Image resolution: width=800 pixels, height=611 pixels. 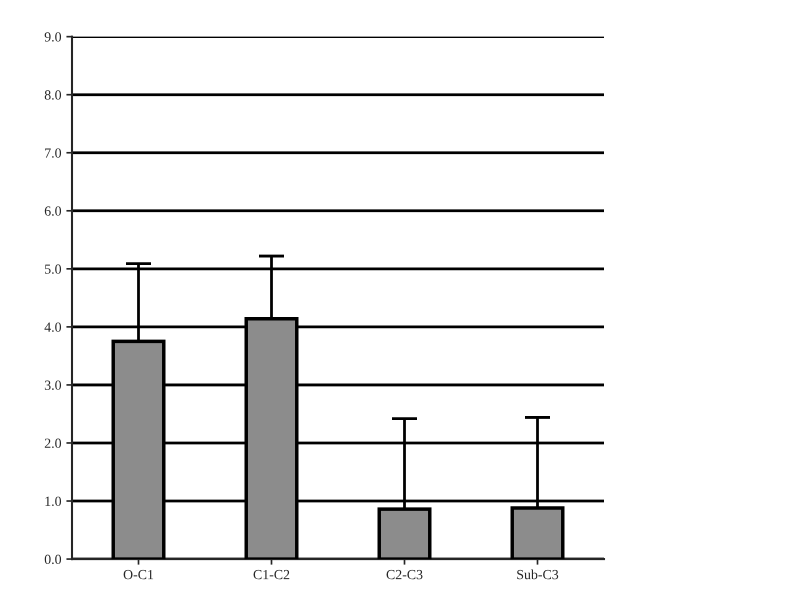 I want to click on y-tick-label: 7.0, so click(x=53, y=153).